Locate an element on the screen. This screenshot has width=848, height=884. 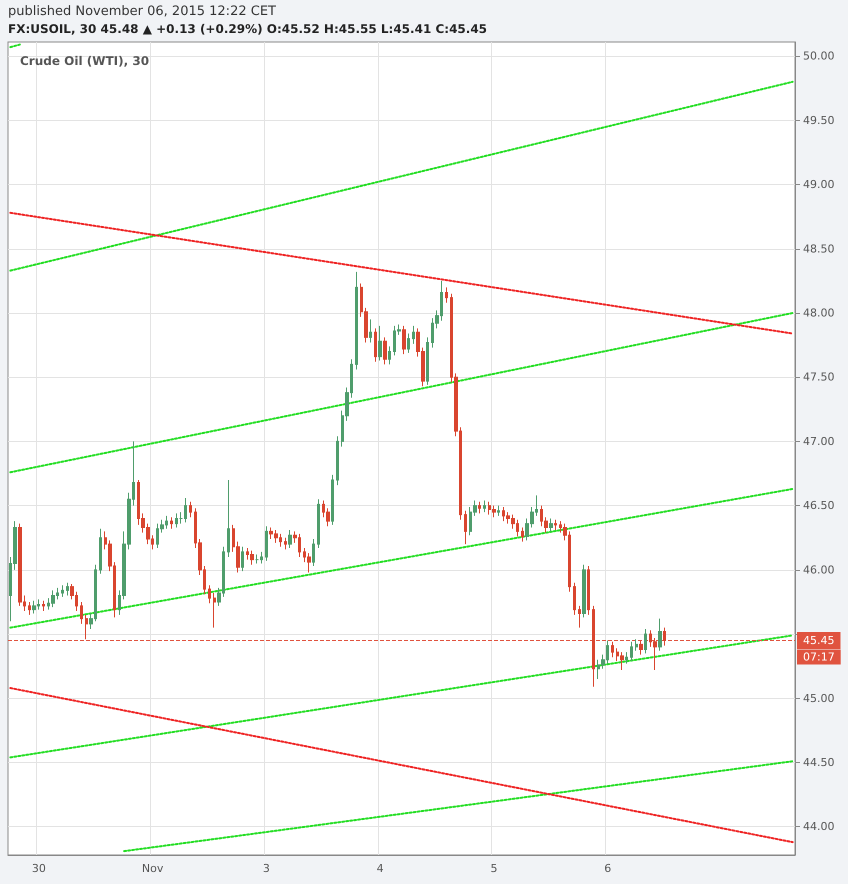
text: 07:17 is located at coordinates (819, 657).